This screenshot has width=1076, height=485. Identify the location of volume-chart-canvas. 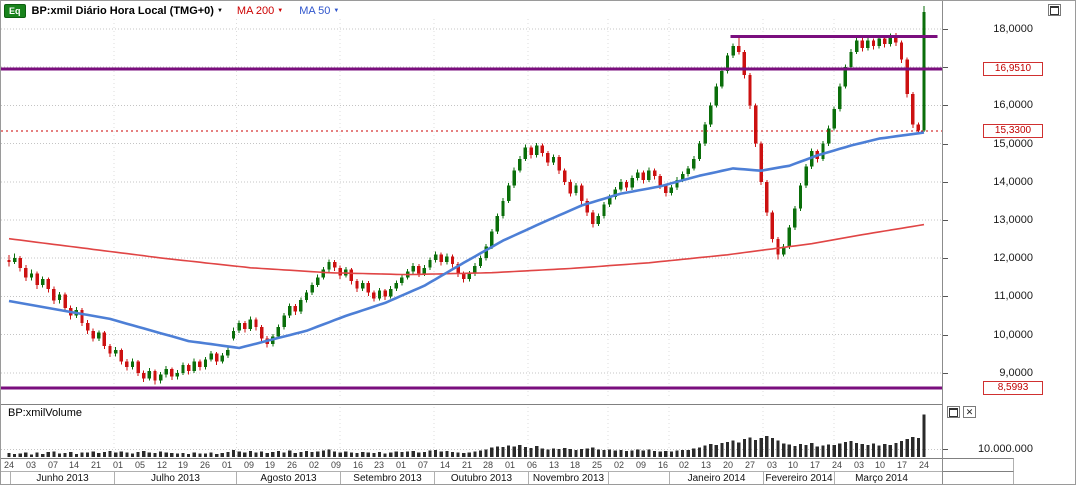
(471, 431).